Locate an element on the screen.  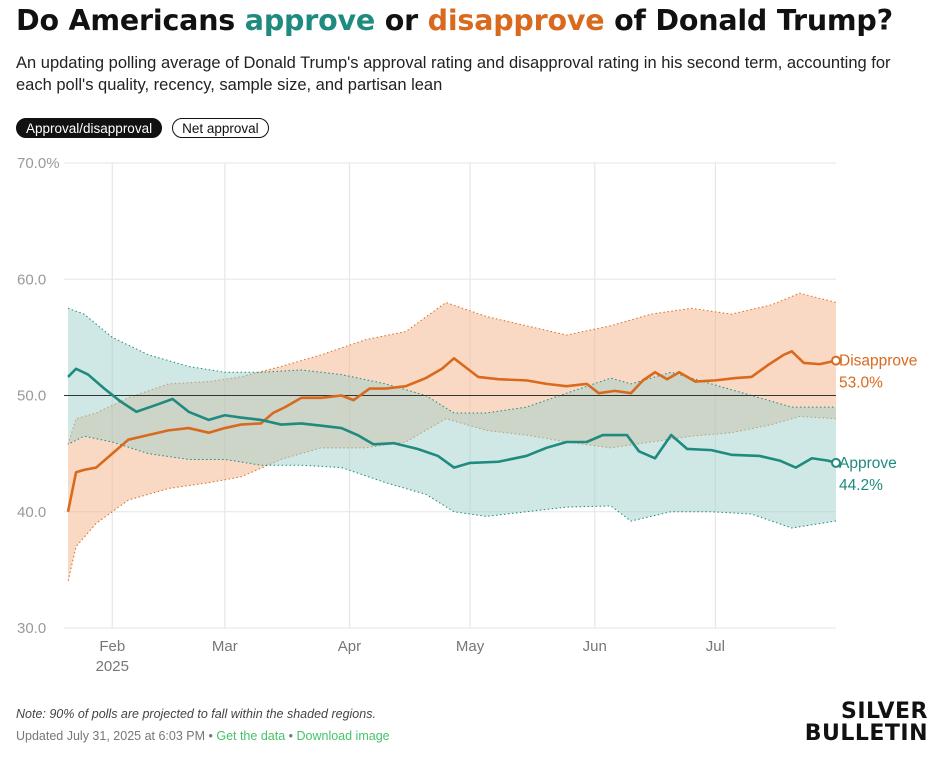
approve-band-lower-edge is located at coordinates (452, 482).